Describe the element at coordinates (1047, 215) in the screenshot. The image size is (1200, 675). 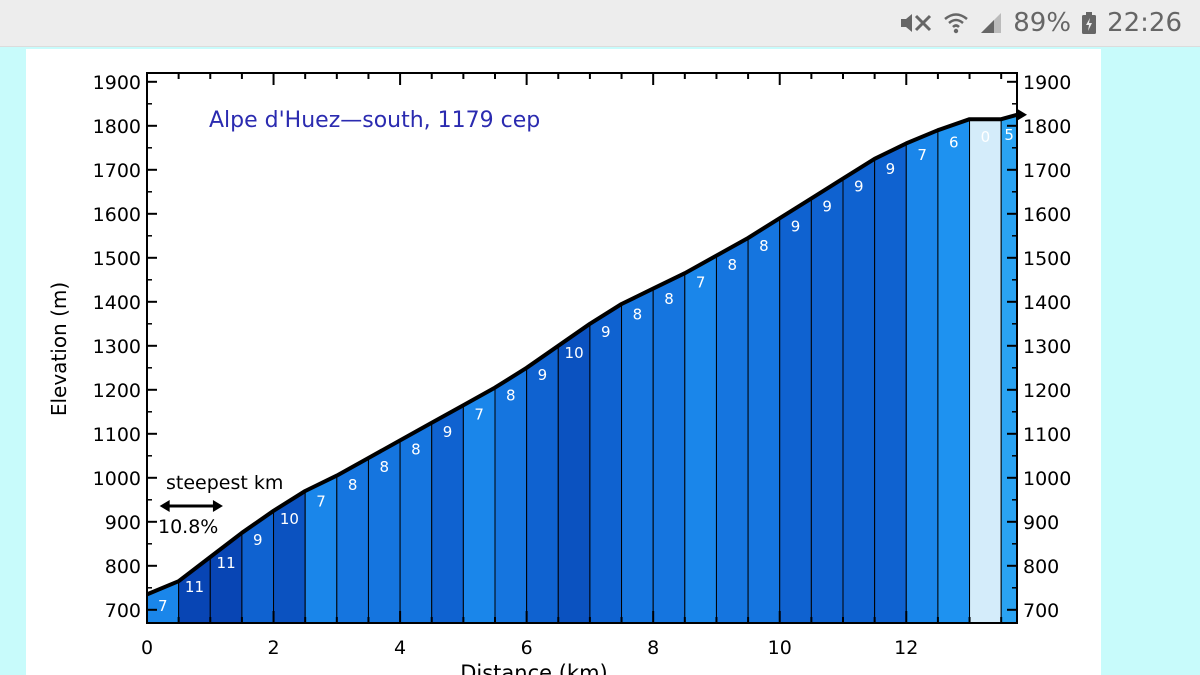
I see `y-tick-label-right: 1600` at that location.